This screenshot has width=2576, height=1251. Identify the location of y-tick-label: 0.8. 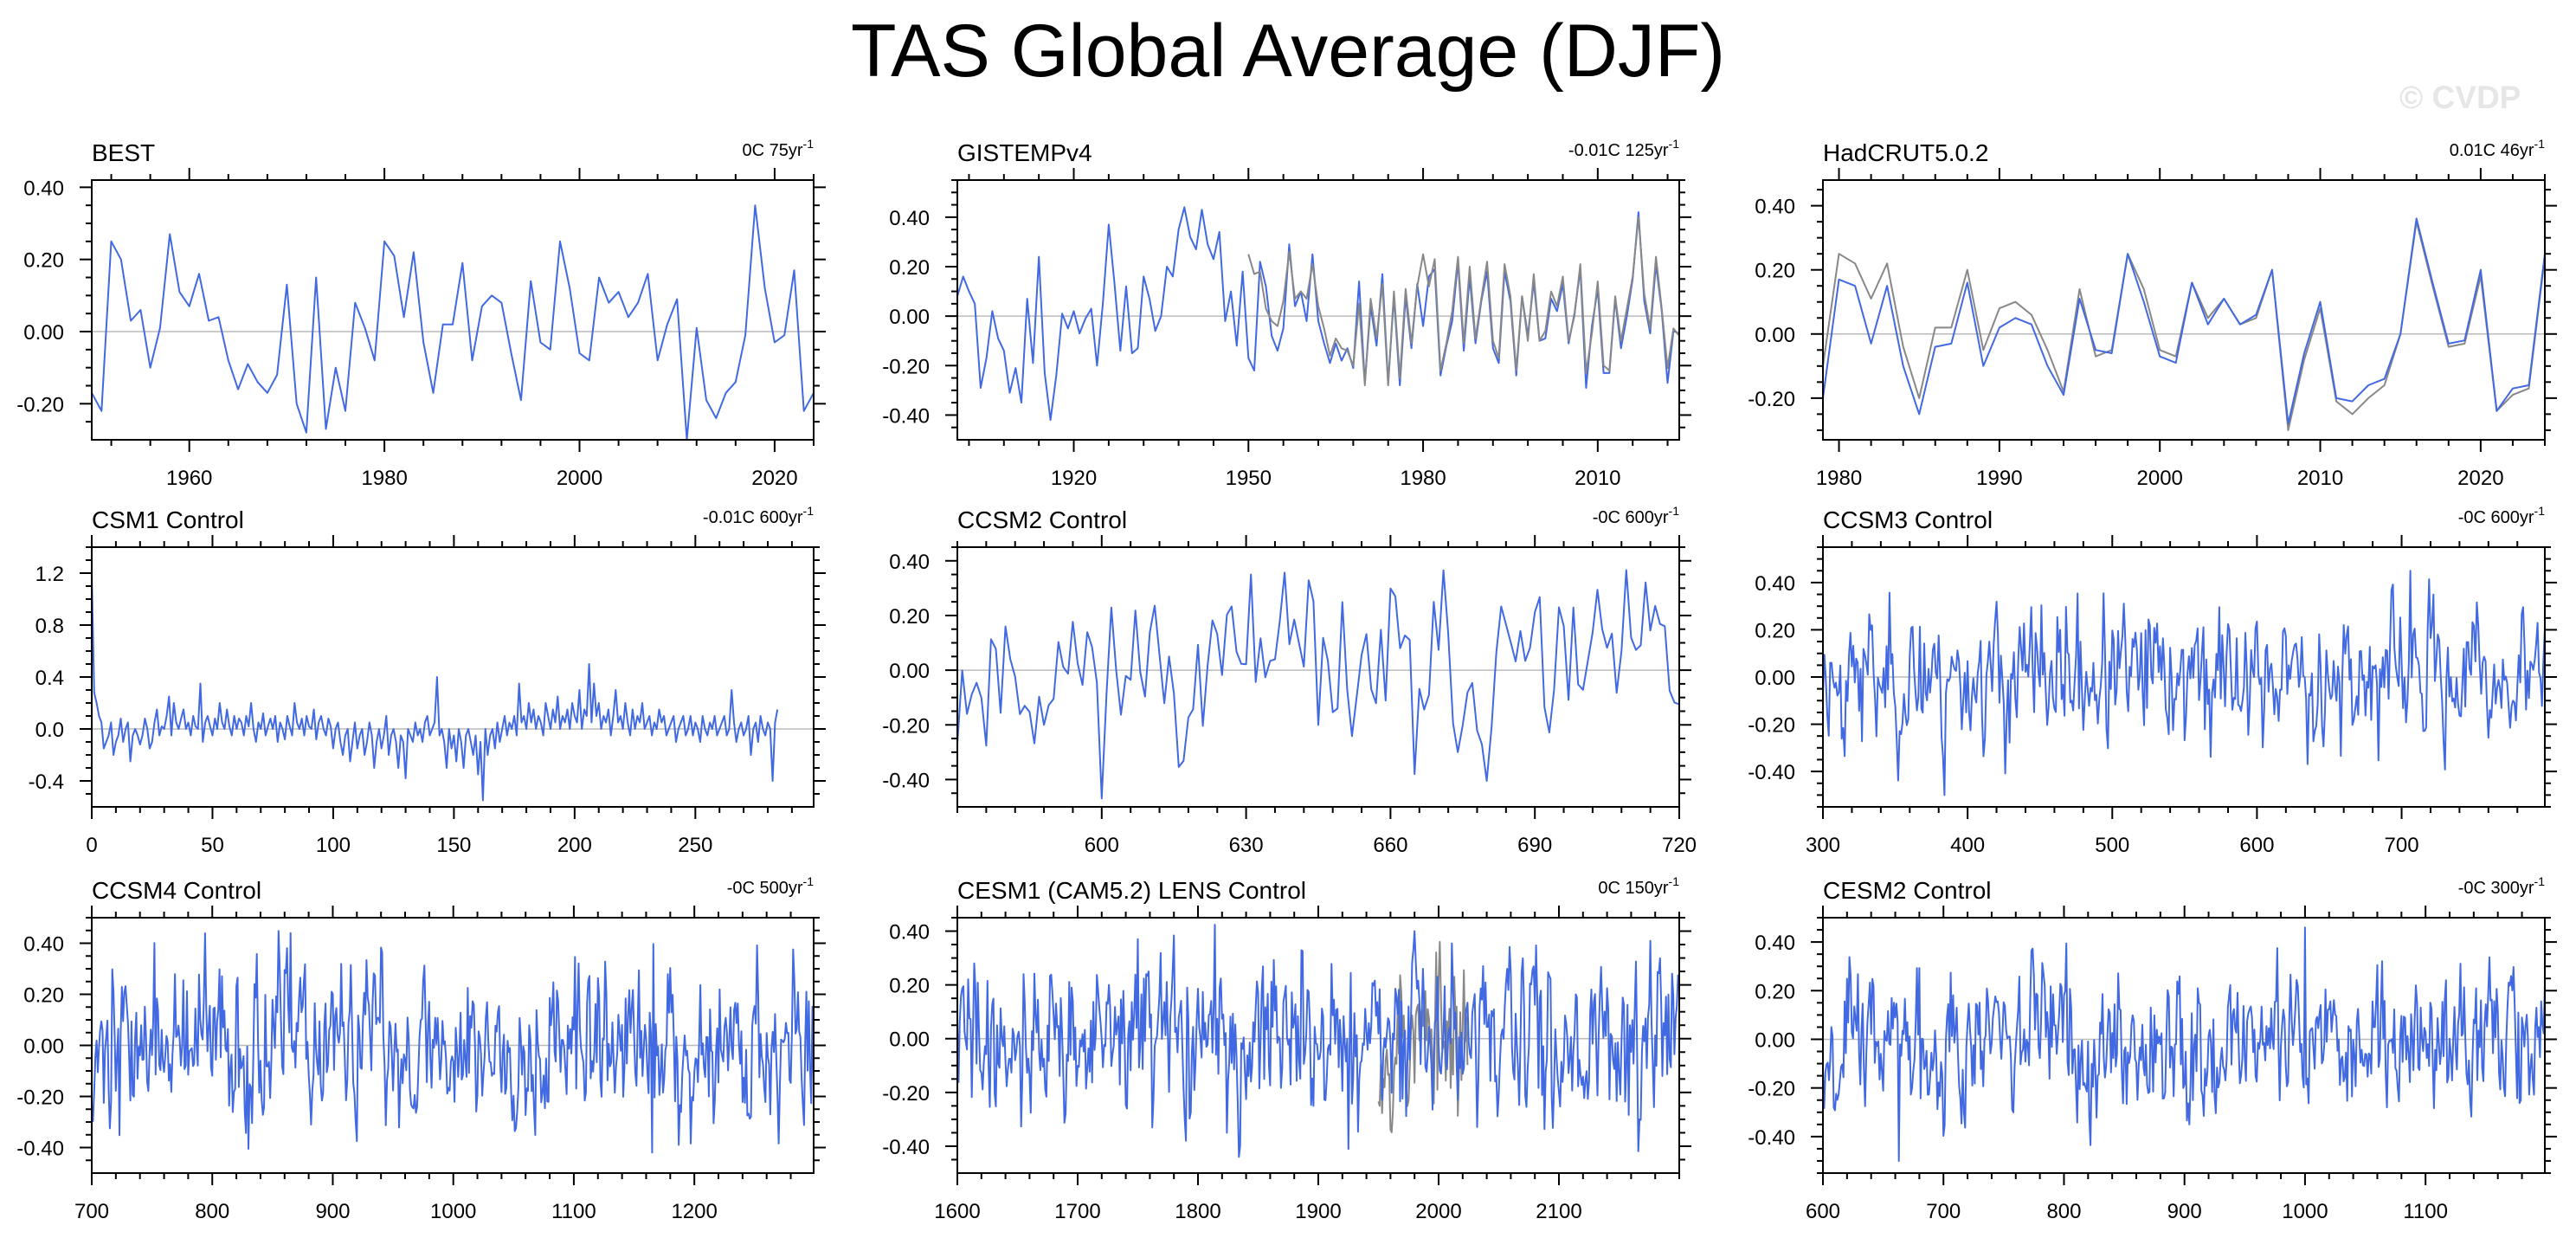
(49, 626).